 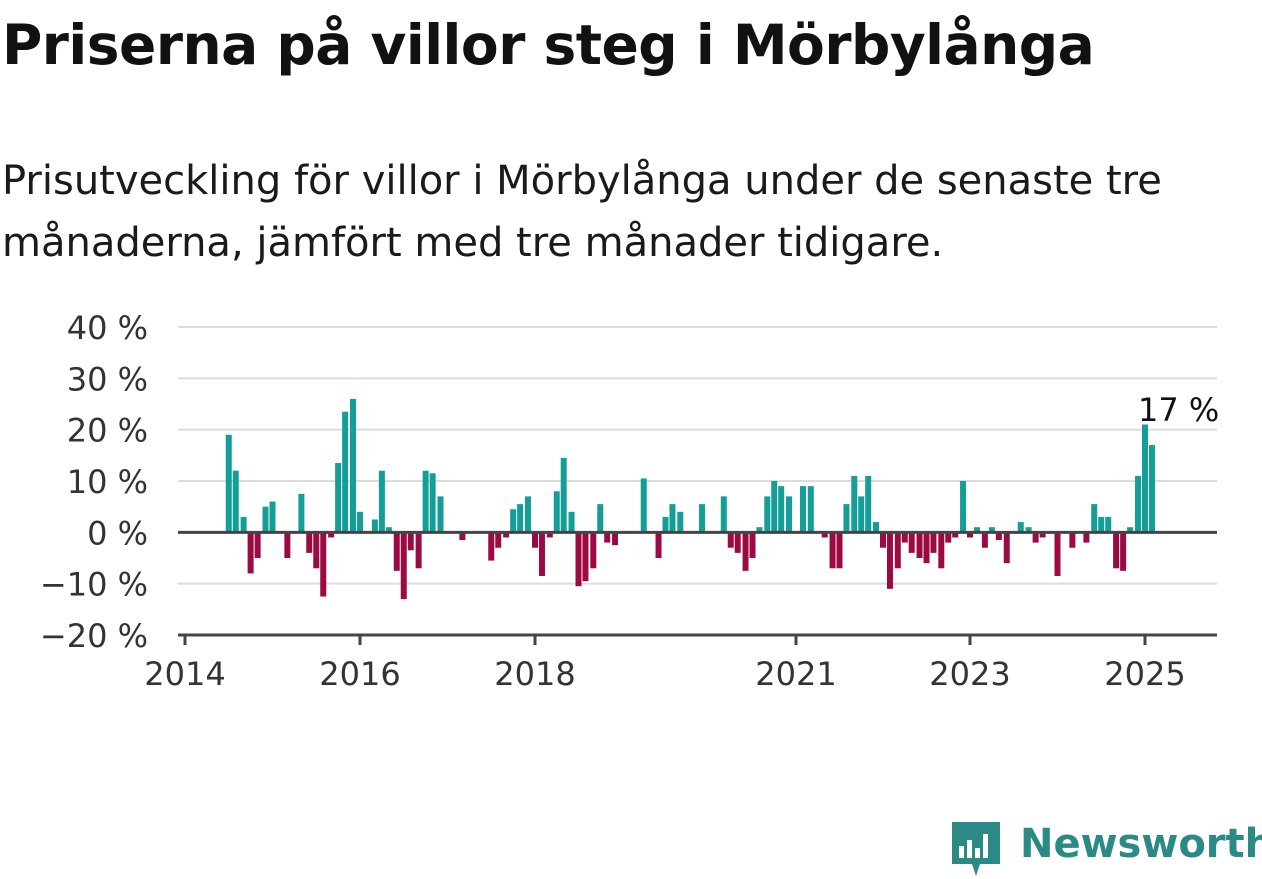 I want to click on x-tick-label: 2014, so click(x=184, y=674).